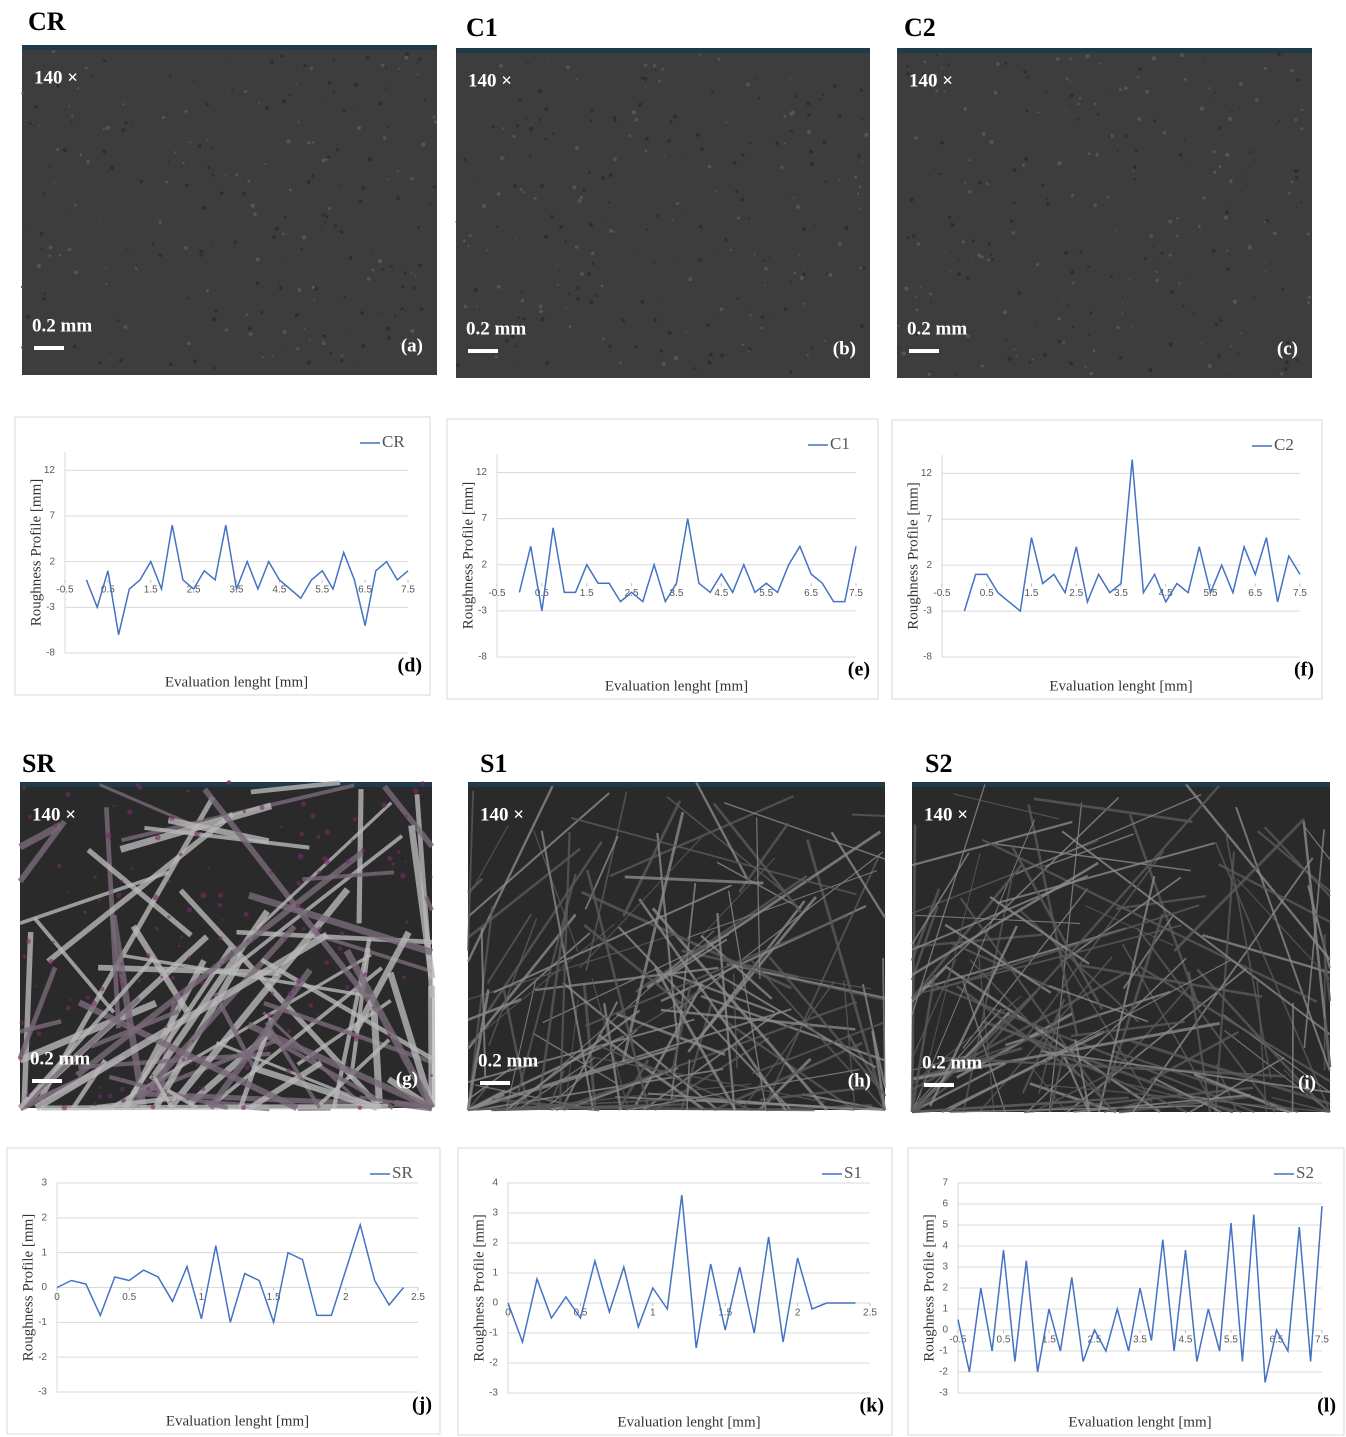 The width and height of the screenshot is (1346, 1437). Describe the element at coordinates (859, 670) in the screenshot. I see `panel-label: (e)` at that location.